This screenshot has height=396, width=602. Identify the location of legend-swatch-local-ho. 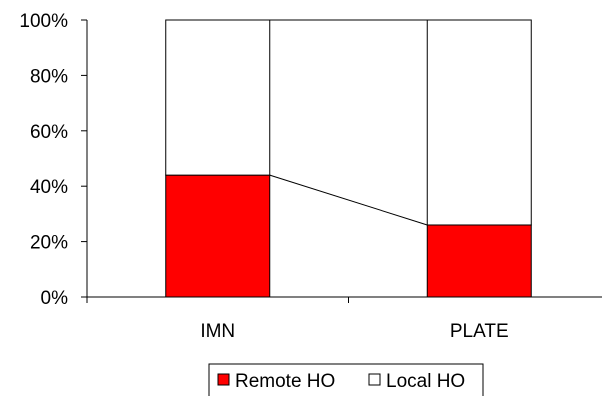
(374, 379).